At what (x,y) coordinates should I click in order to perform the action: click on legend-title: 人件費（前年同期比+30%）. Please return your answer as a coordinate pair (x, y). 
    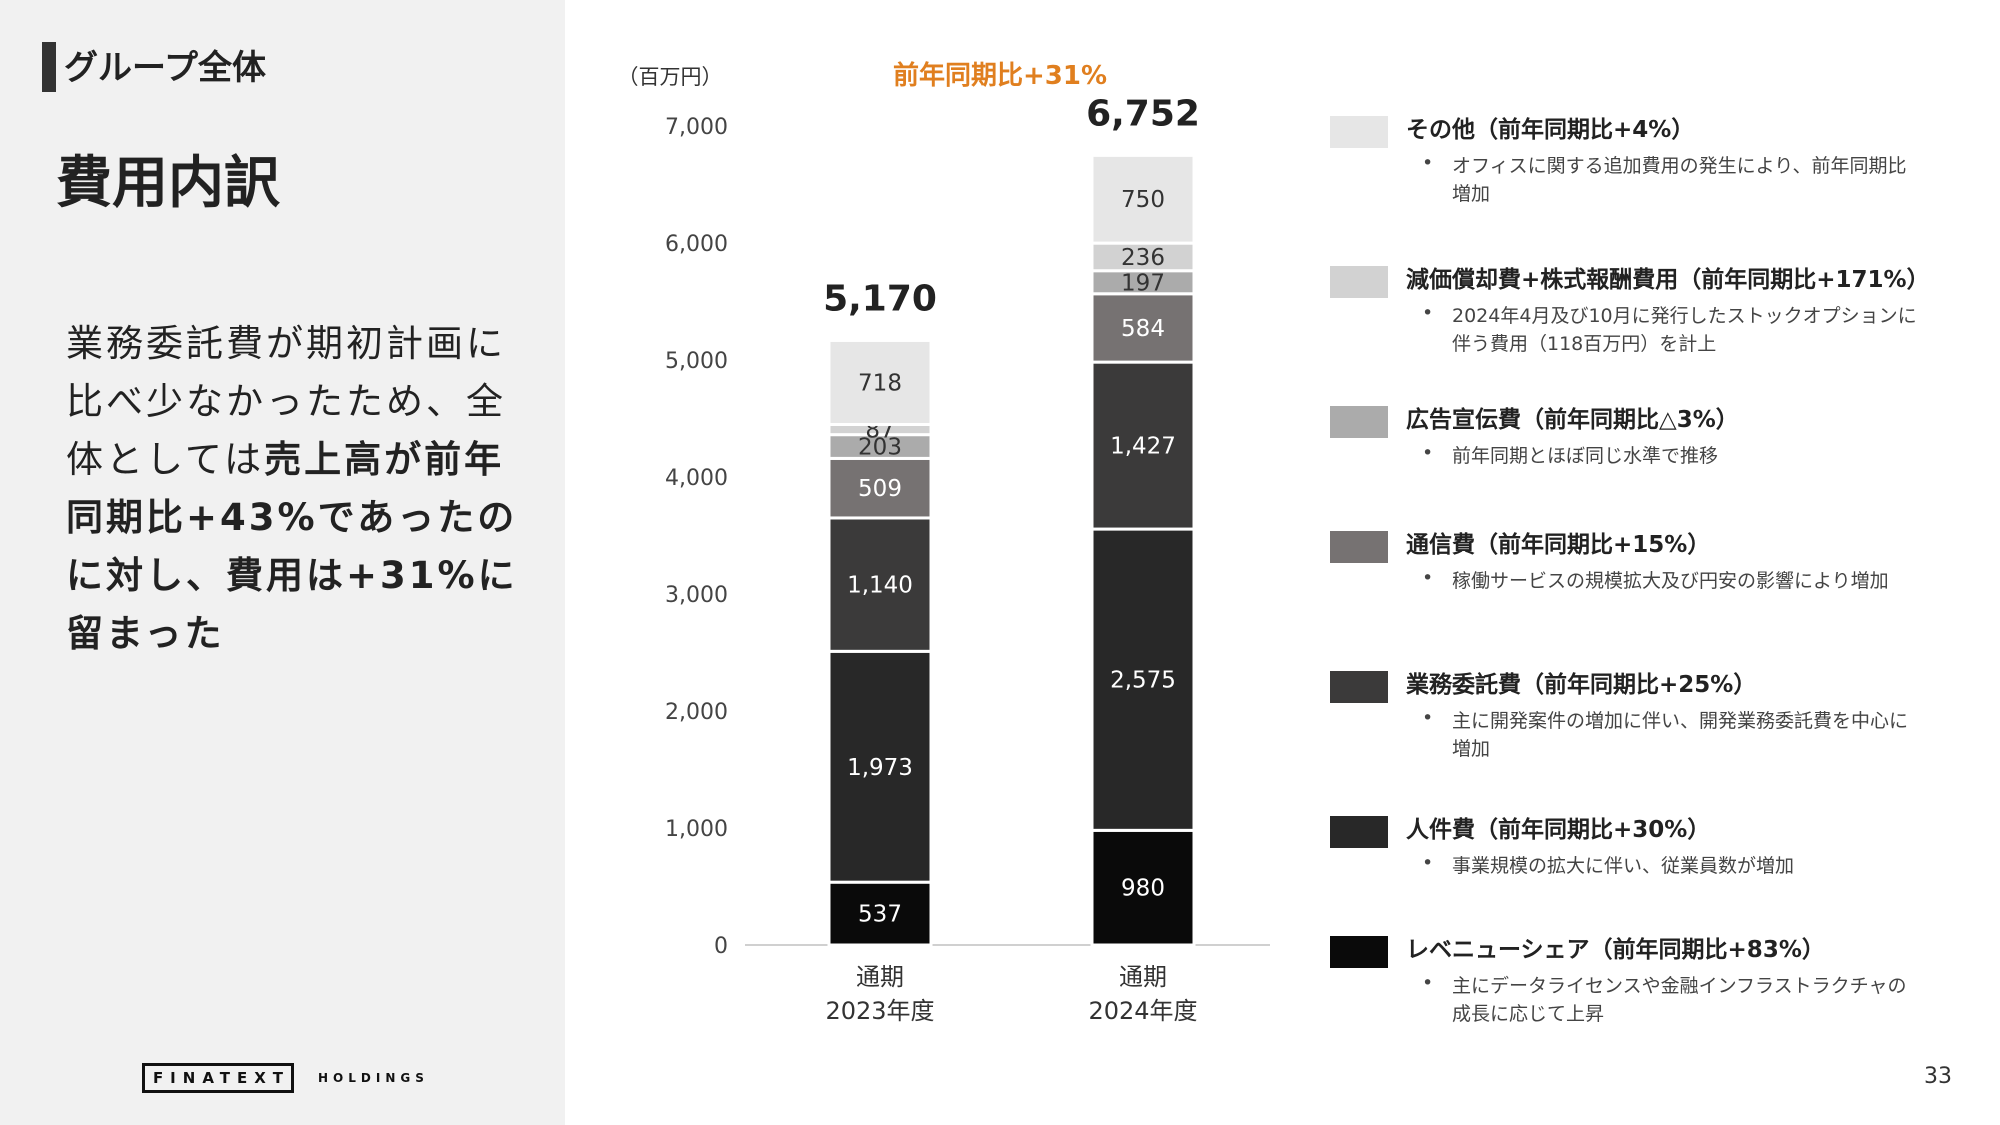
    Looking at the image, I should click on (1558, 830).